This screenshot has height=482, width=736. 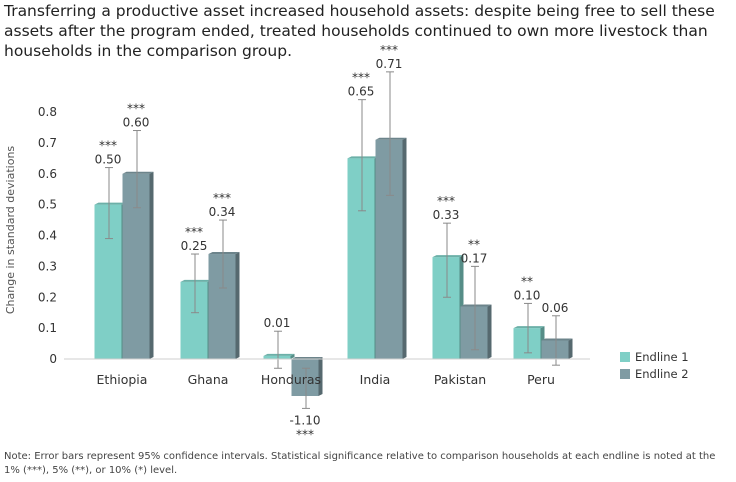 I want to click on data-label-value: 0.71, so click(x=389, y=64).